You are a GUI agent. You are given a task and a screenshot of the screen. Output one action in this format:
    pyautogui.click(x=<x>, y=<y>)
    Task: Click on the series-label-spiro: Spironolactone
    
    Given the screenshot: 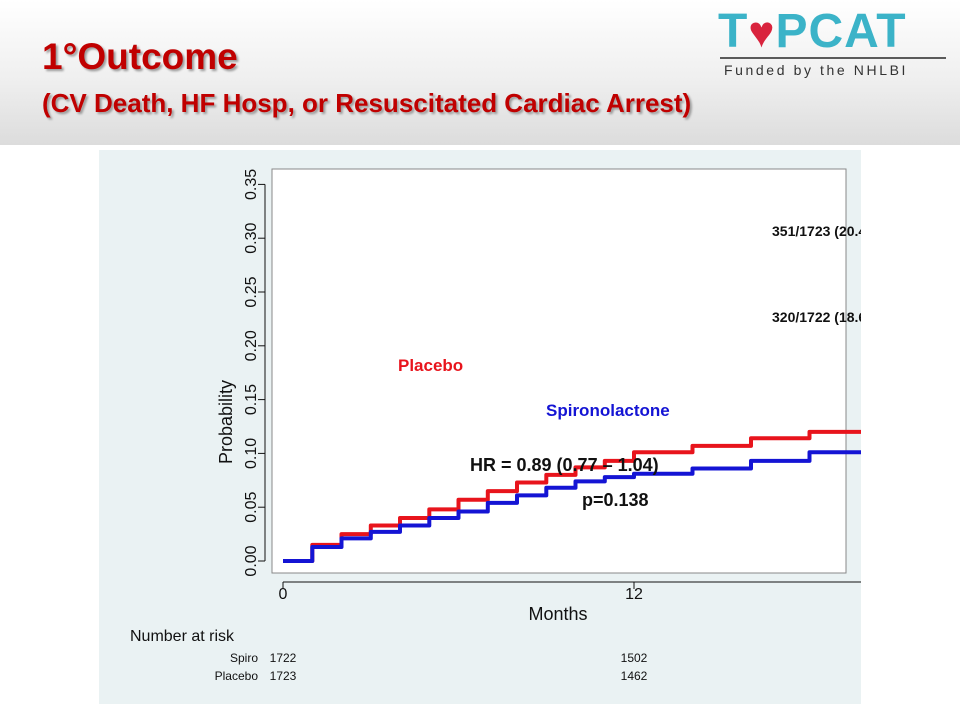 What is the action you would take?
    pyautogui.click(x=608, y=410)
    